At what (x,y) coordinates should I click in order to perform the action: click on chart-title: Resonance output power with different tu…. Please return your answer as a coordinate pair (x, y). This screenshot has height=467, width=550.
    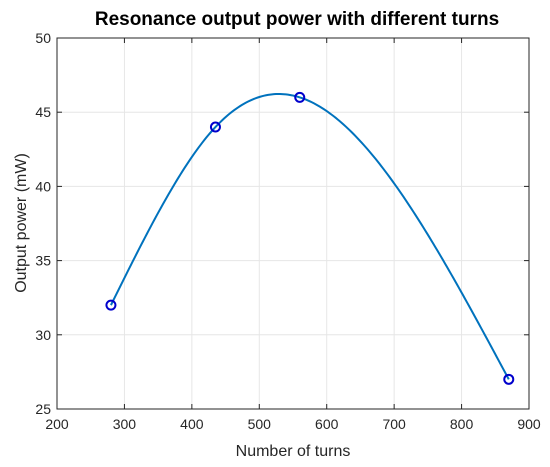
    Looking at the image, I should click on (297, 19).